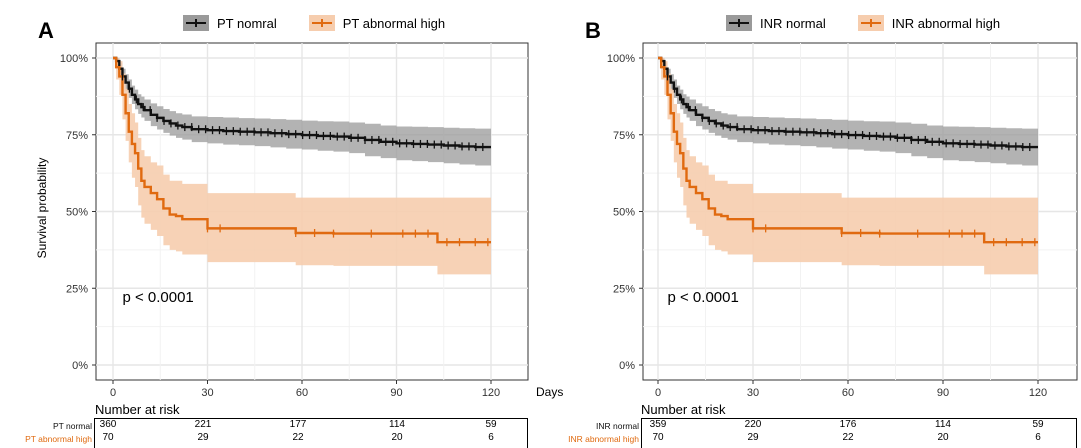 This screenshot has width=1081, height=448. I want to click on risk-normal-0: 359, so click(658, 424).